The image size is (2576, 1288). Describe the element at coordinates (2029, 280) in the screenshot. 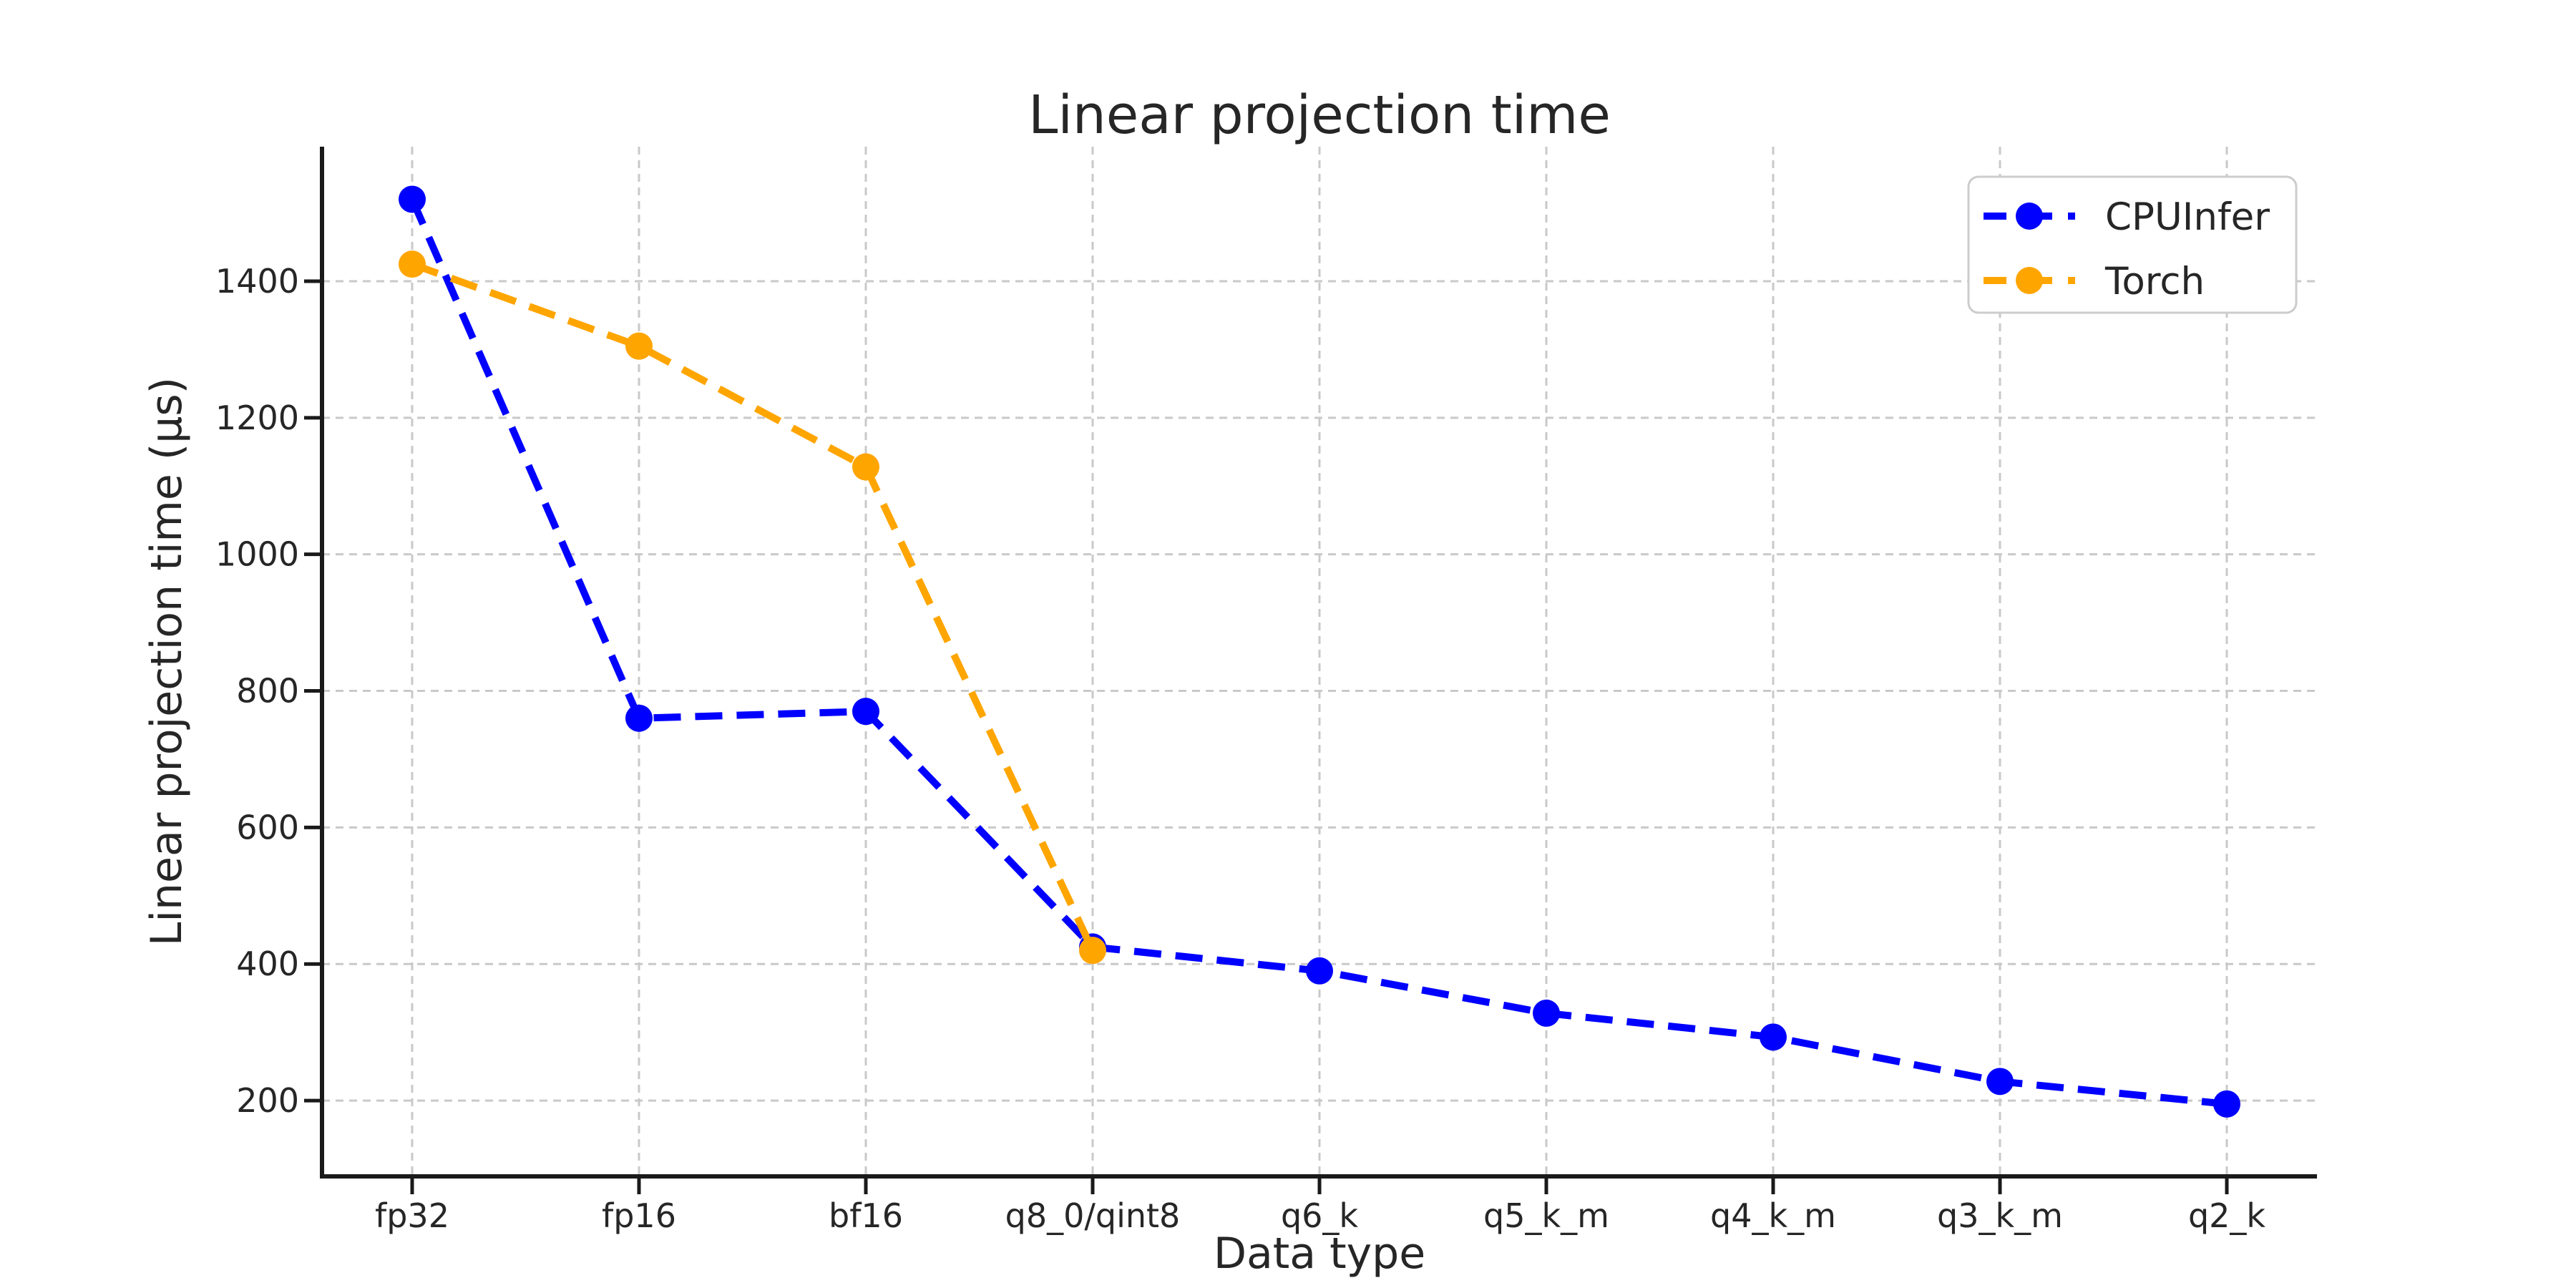

I see `legend-sample-marker-torch` at that location.